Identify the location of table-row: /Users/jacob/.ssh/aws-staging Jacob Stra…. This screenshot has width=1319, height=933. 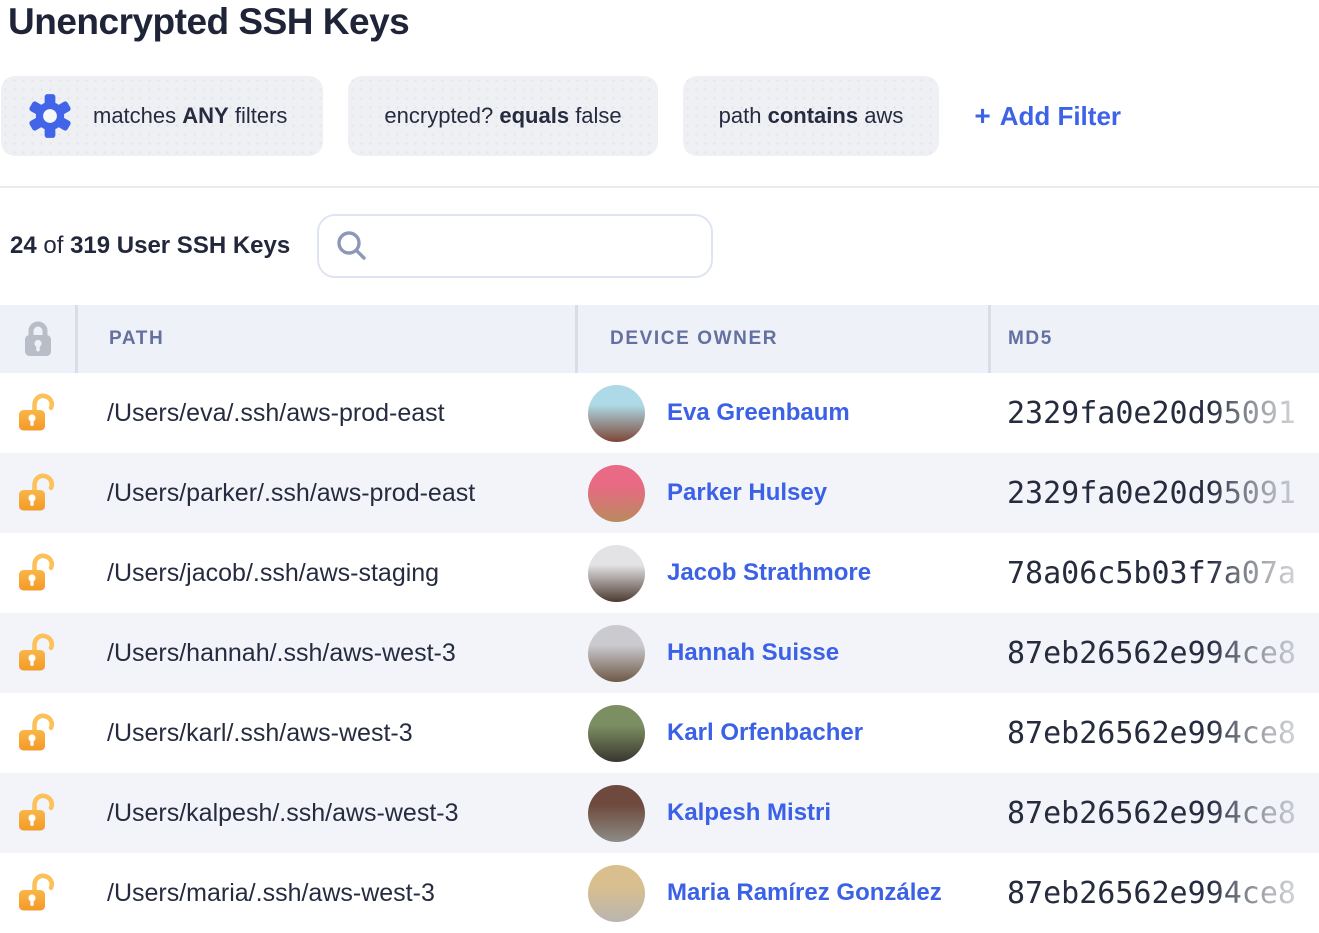
(659, 573).